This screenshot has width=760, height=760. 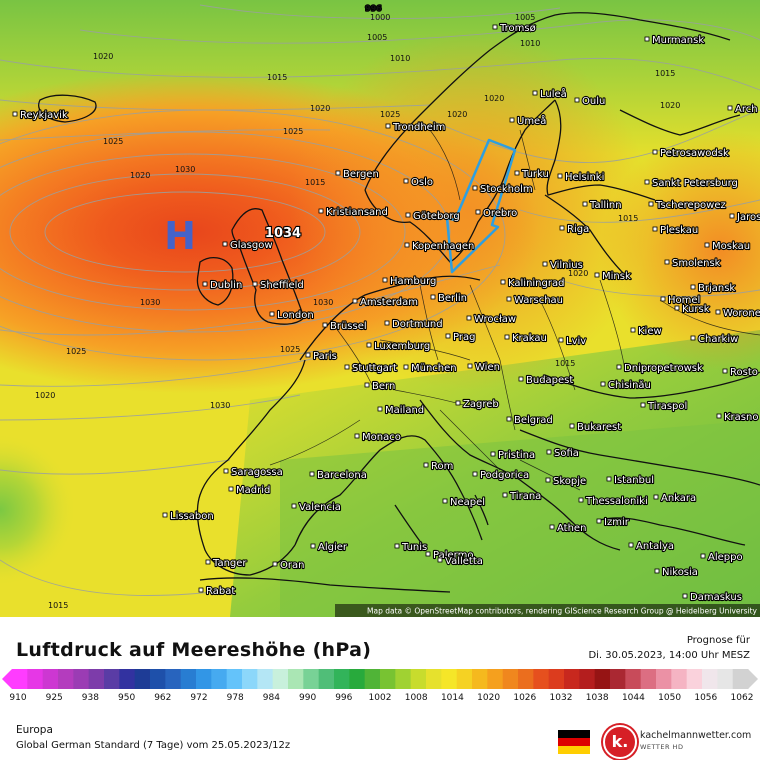 What do you see at coordinates (443, 246) in the screenshot?
I see `city-label: Kopenhagen` at bounding box center [443, 246].